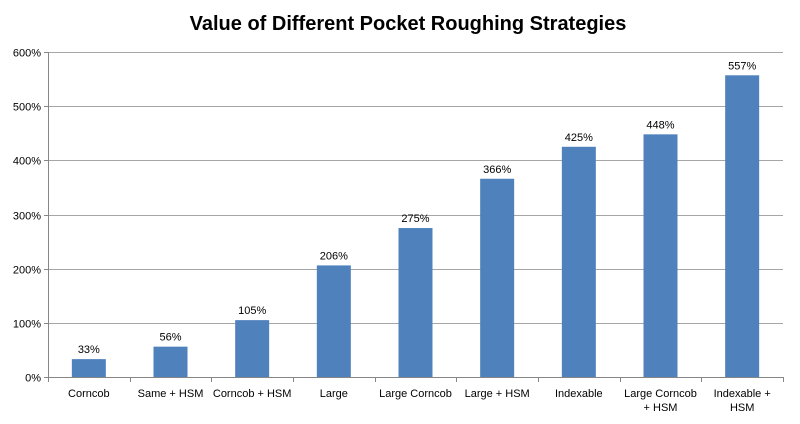 The height and width of the screenshot is (424, 800). I want to click on data-label: 105%, so click(252, 311).